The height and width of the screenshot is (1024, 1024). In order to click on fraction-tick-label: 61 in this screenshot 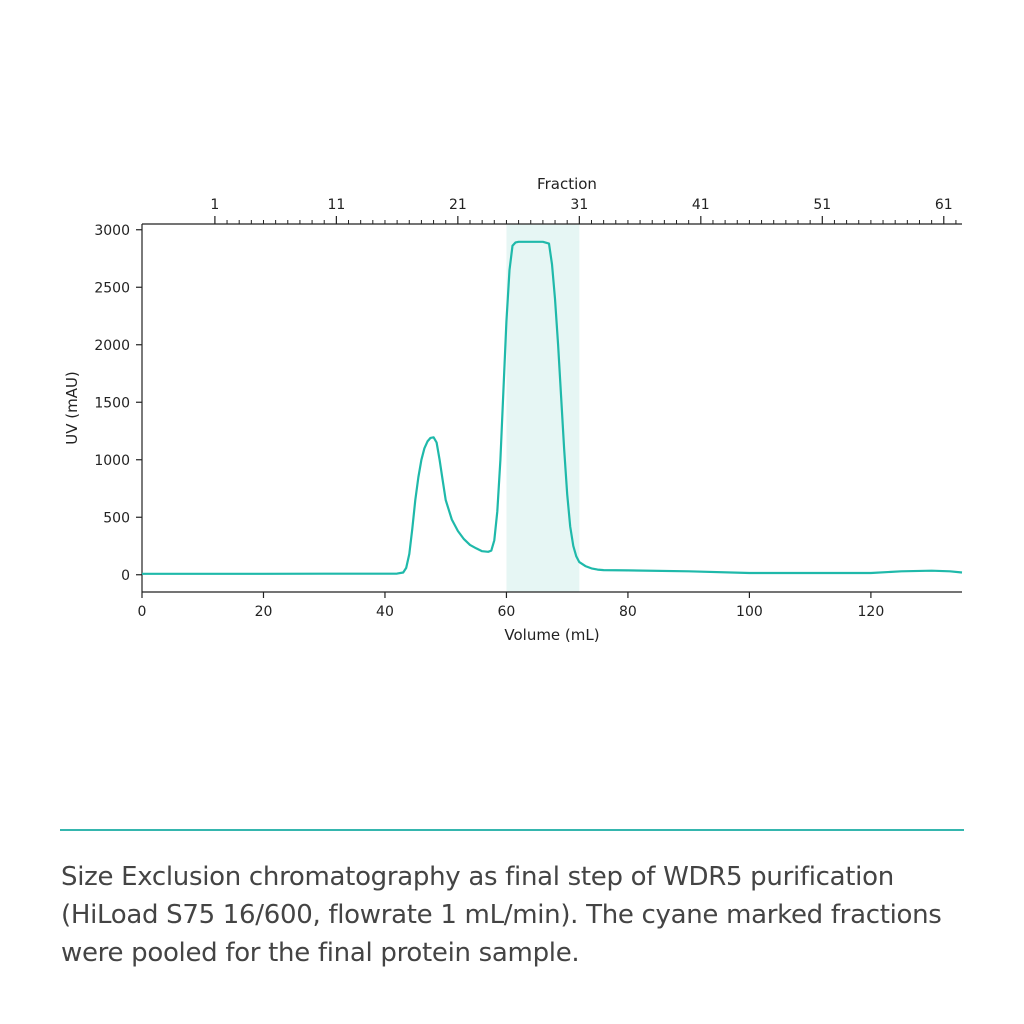, I will do `click(944, 205)`.